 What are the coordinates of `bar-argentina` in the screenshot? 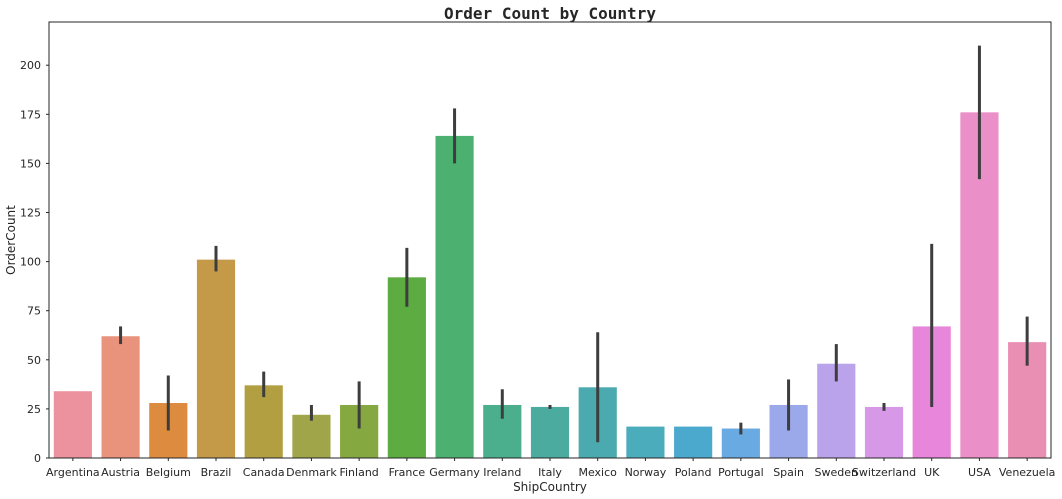 It's located at (72, 424).